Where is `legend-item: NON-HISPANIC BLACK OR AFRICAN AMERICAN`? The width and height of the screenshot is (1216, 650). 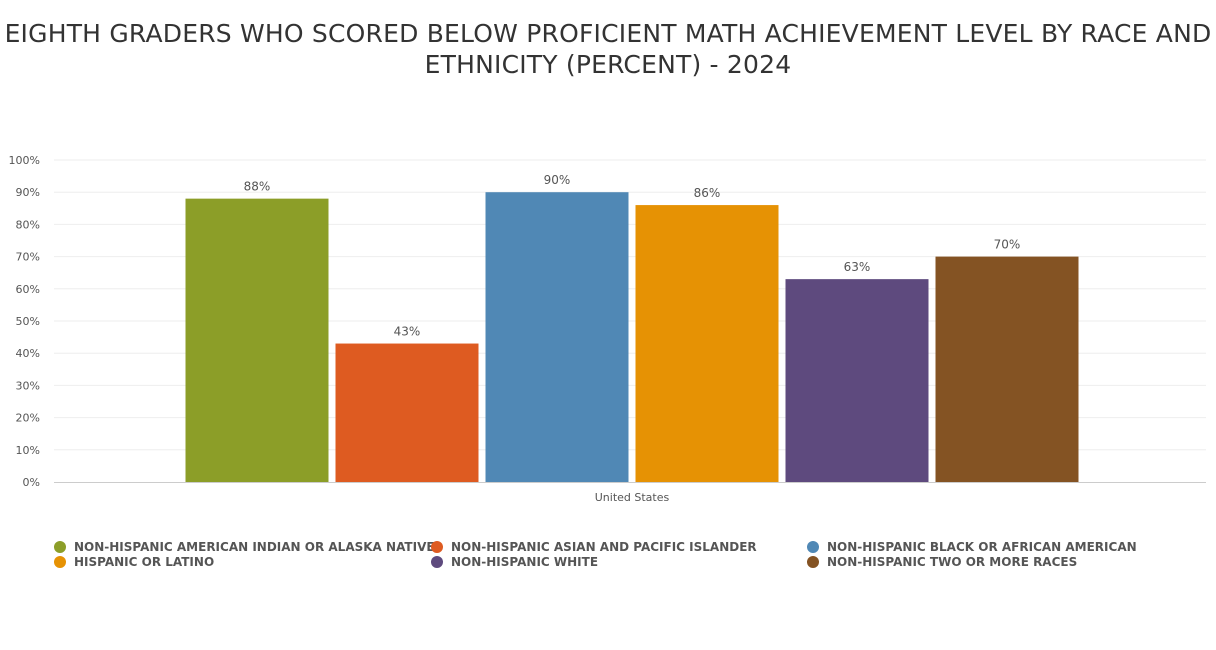
legend-item: NON-HISPANIC BLACK OR AFRICAN AMERICAN is located at coordinates (972, 547).